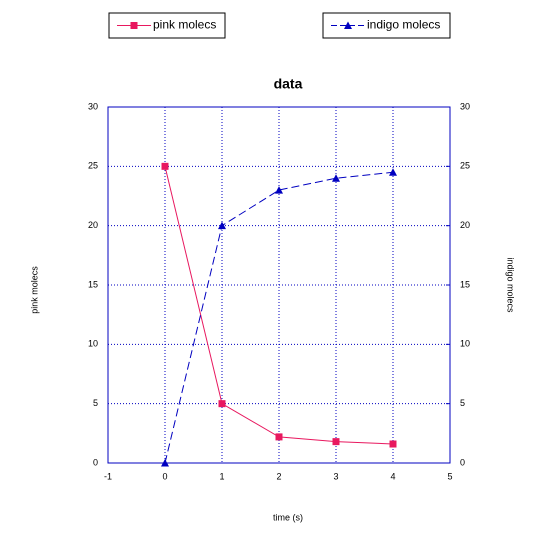 The width and height of the screenshot is (540, 534). What do you see at coordinates (108, 476) in the screenshot?
I see `x-tick-label: -1` at bounding box center [108, 476].